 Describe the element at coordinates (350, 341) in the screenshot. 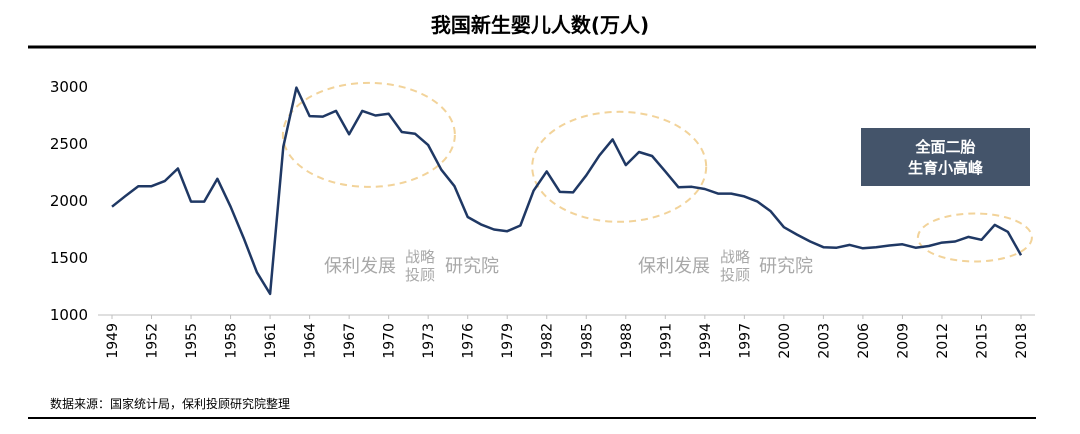

I see `x-tick-label: 1967` at that location.